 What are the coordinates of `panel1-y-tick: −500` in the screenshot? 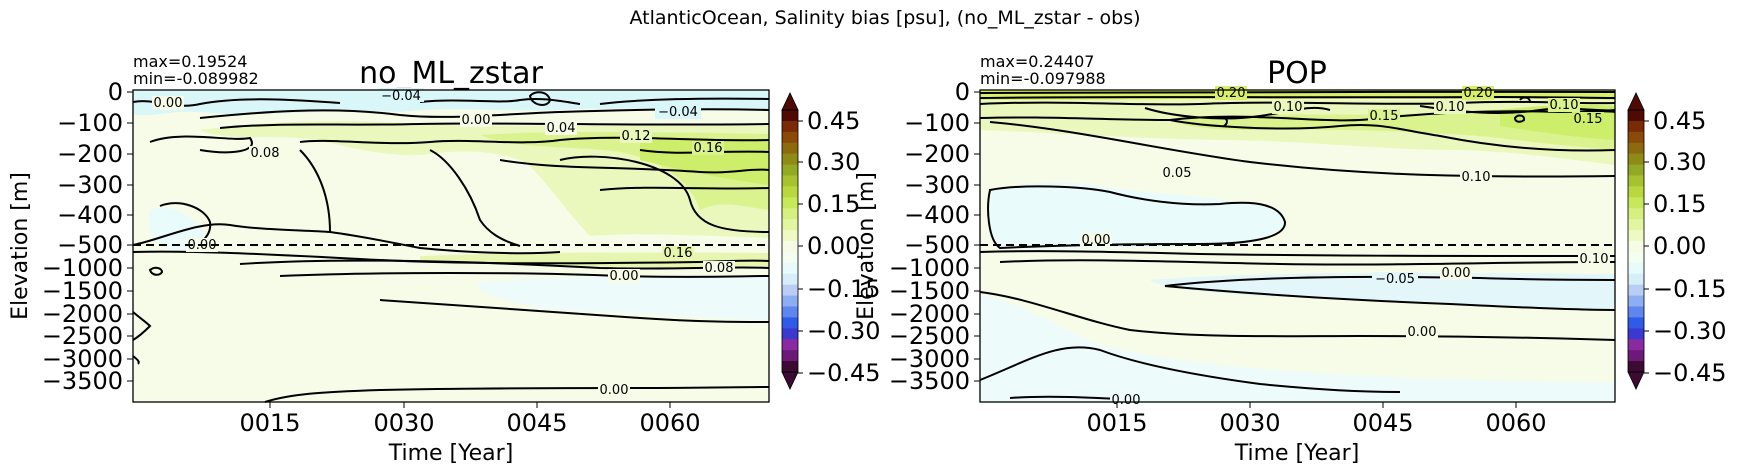 It's located at (95, 245).